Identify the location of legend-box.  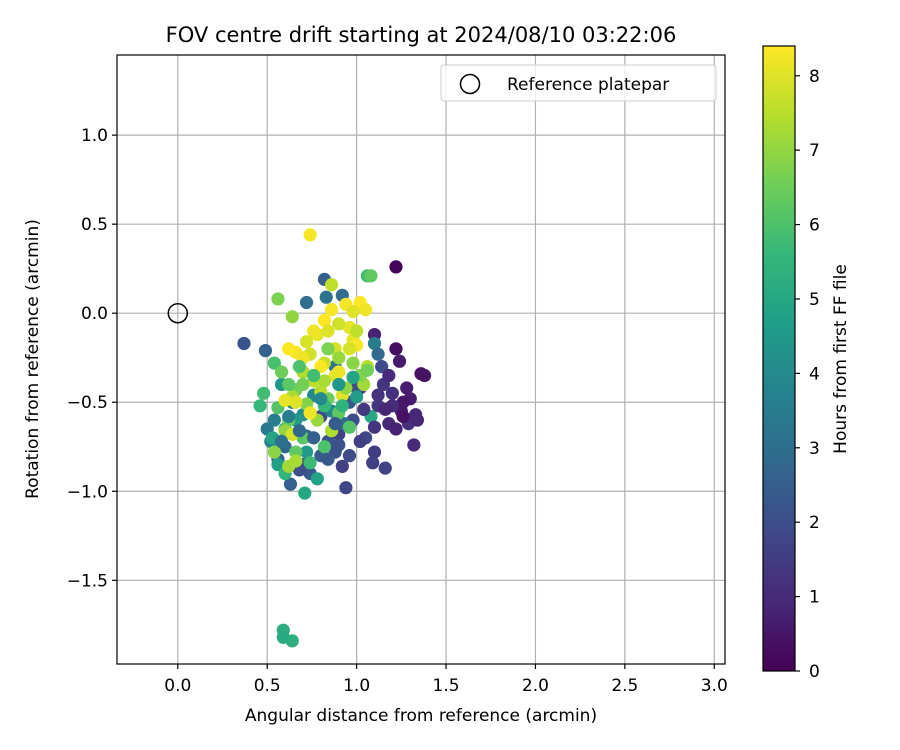
(578, 83).